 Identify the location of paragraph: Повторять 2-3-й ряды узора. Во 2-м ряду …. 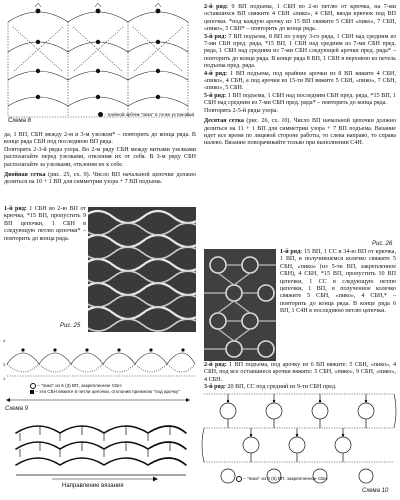
(100, 157).